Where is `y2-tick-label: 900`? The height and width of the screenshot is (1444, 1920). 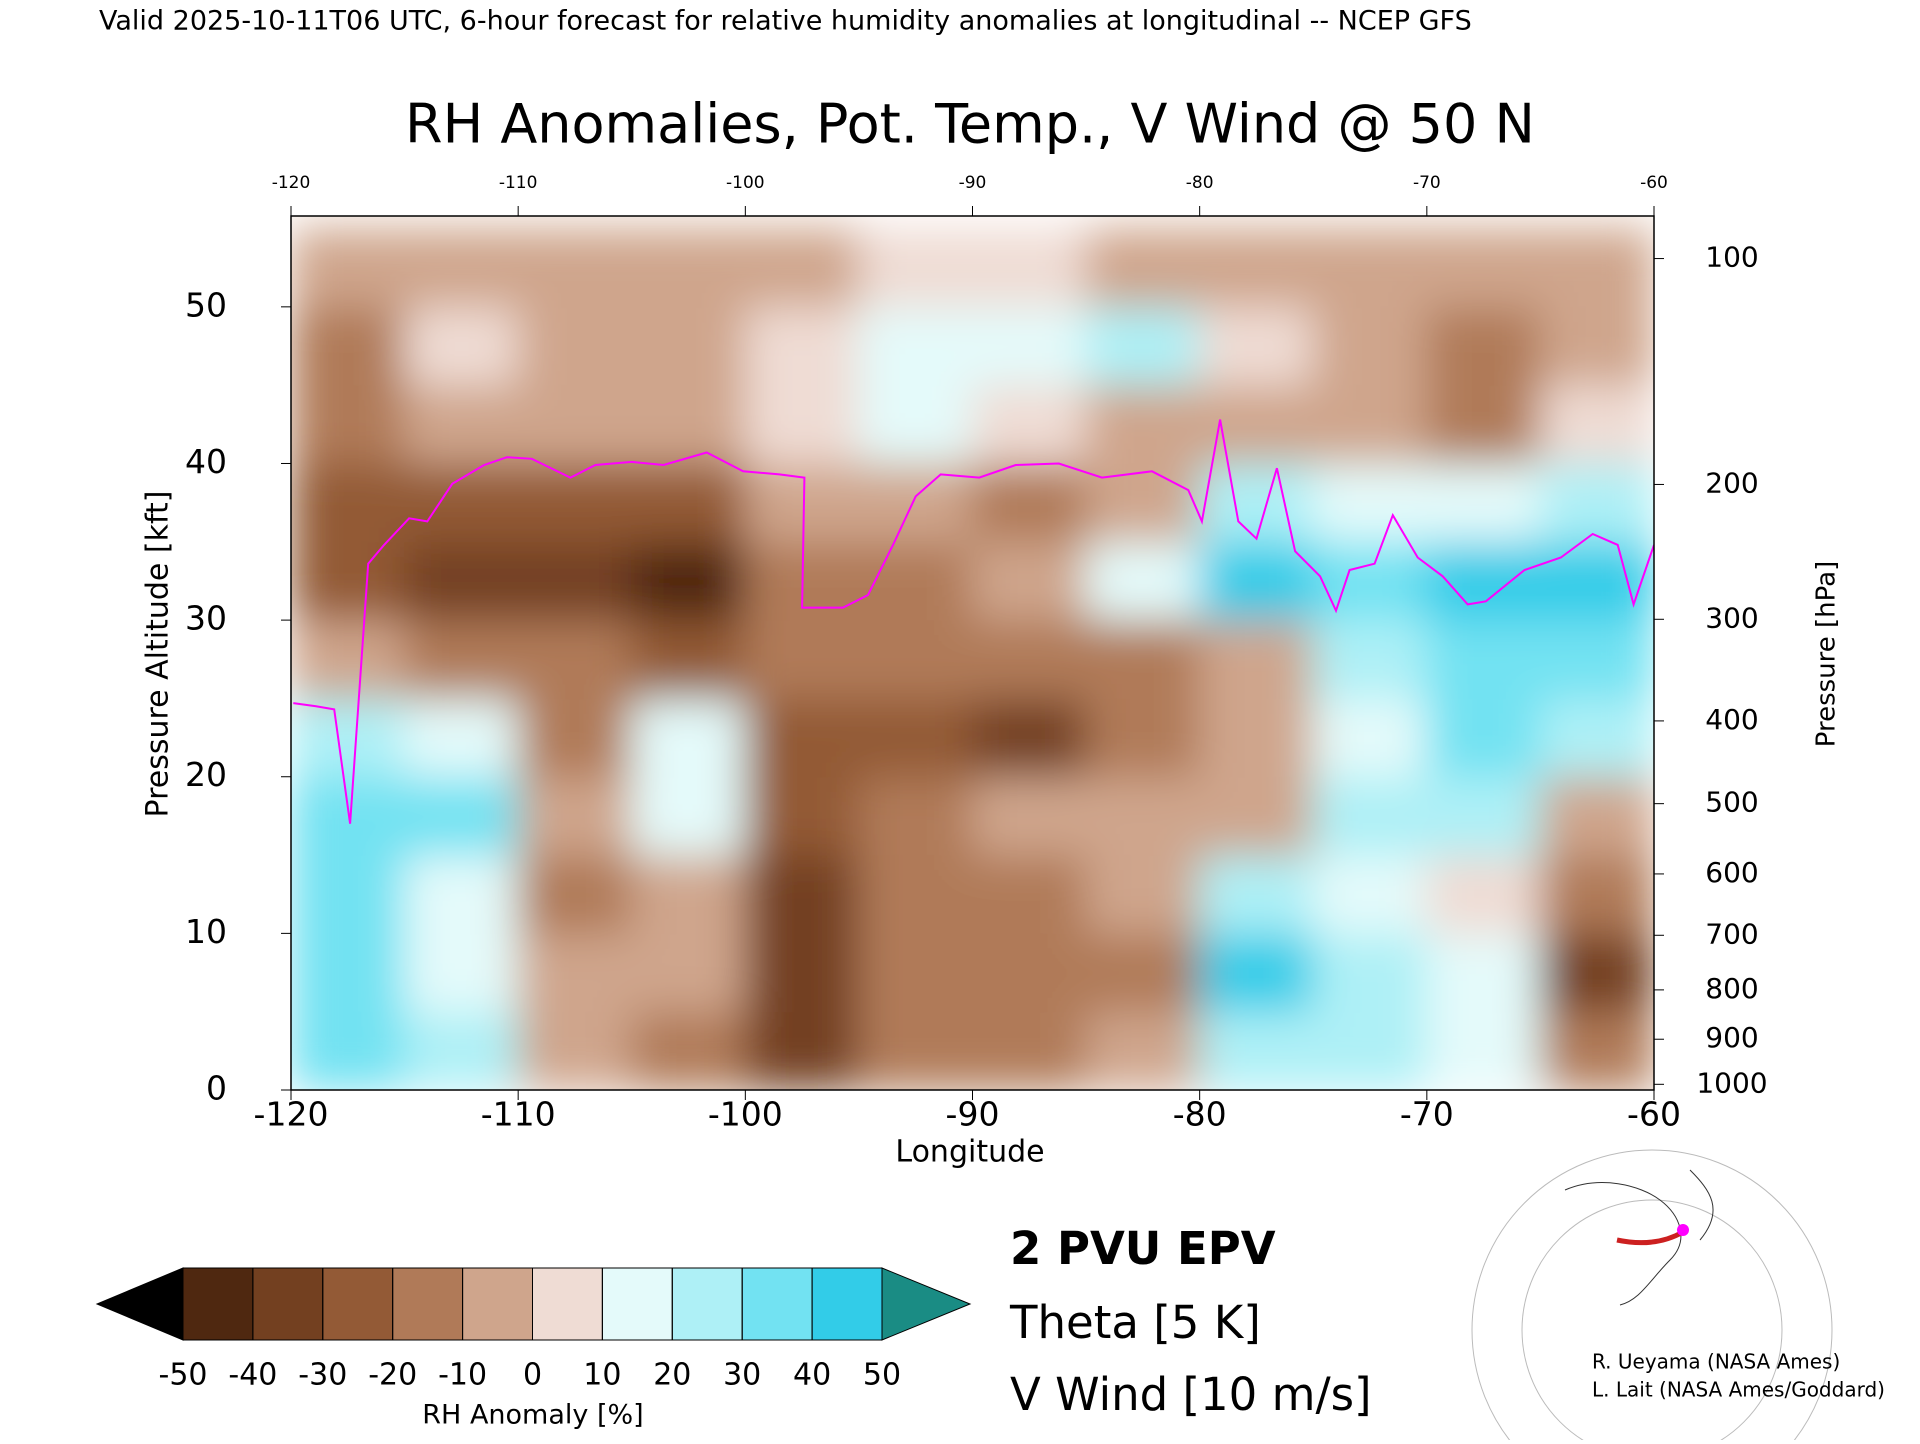
y2-tick-label: 900 is located at coordinates (1731, 1037).